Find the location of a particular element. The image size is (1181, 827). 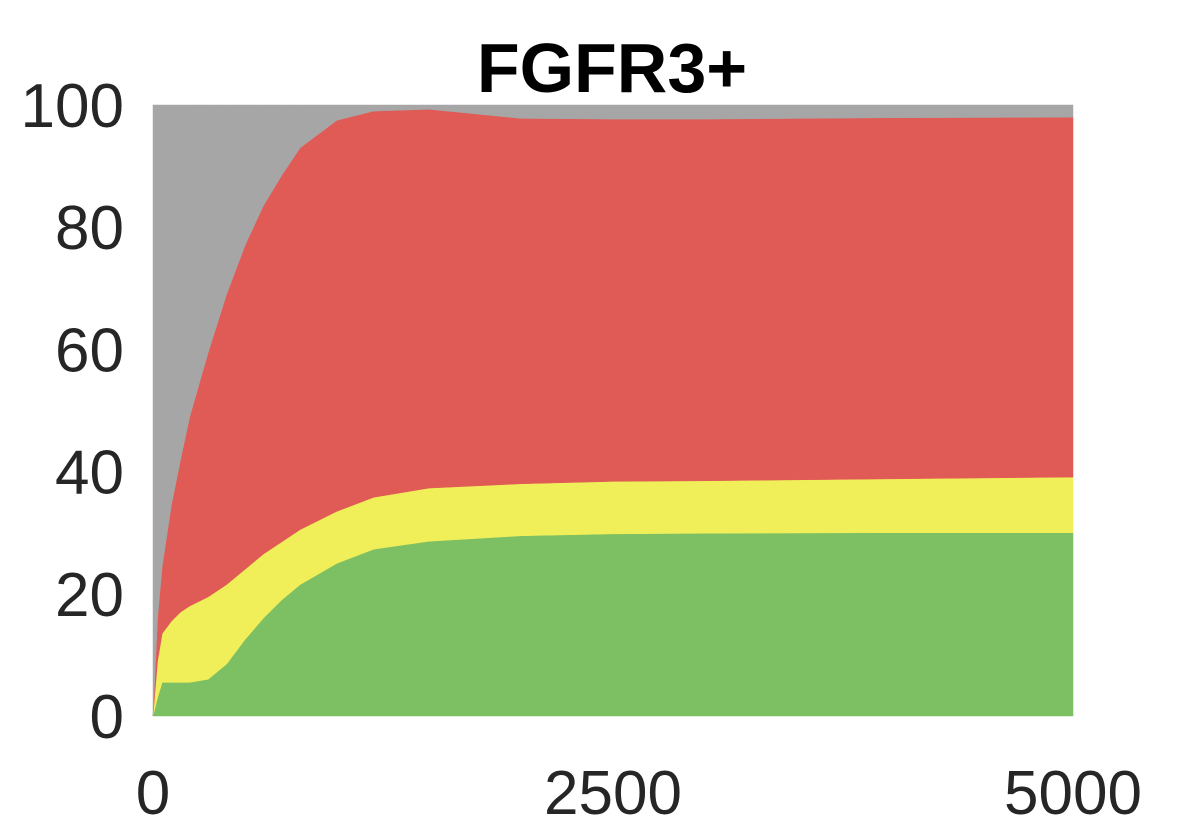

y-tick-label: 80 is located at coordinates (89, 228).